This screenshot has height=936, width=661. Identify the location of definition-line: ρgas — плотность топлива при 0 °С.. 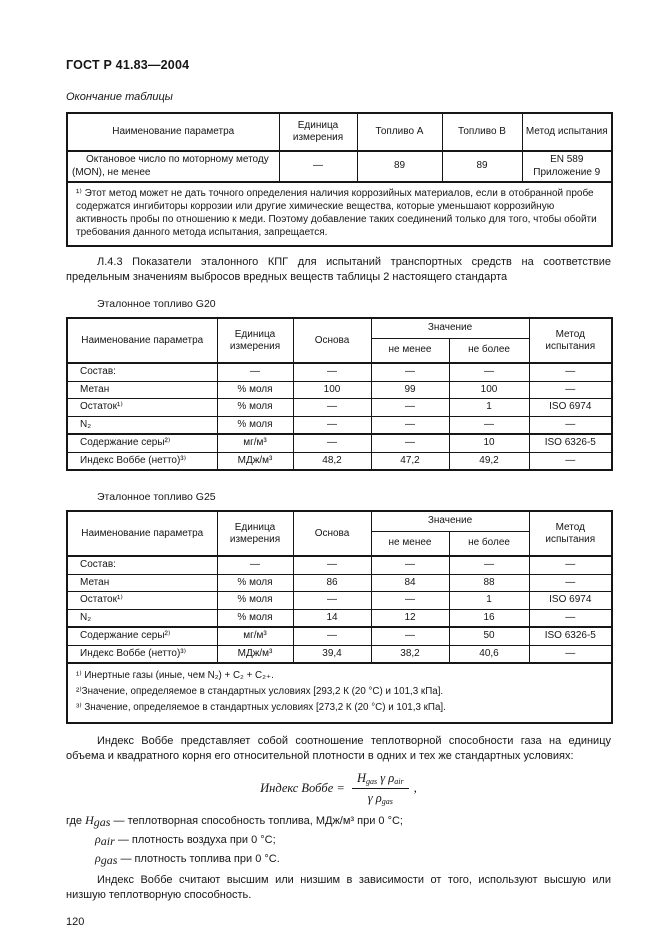
(338, 859).